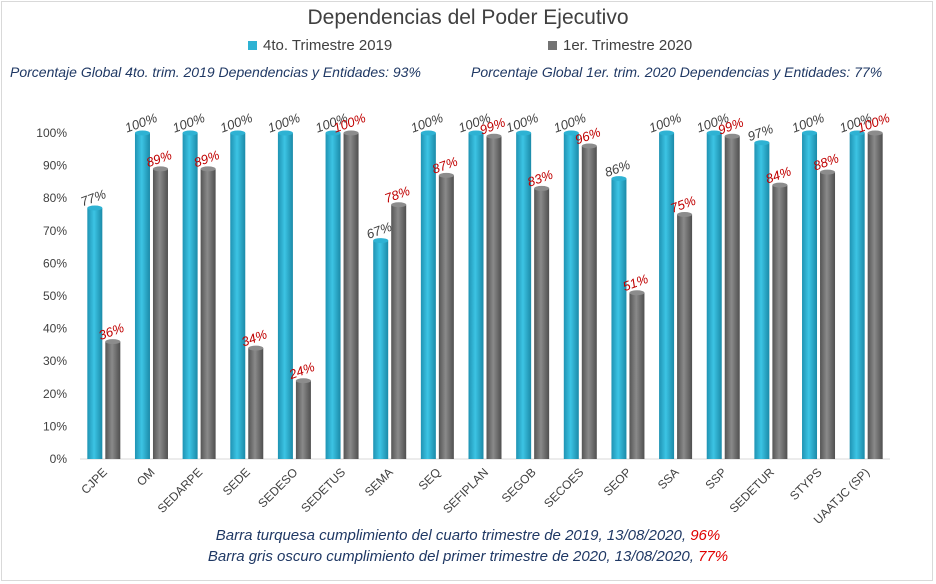 This screenshot has height=584, width=936. What do you see at coordinates (806, 484) in the screenshot?
I see `x-tick-label: STYPS` at bounding box center [806, 484].